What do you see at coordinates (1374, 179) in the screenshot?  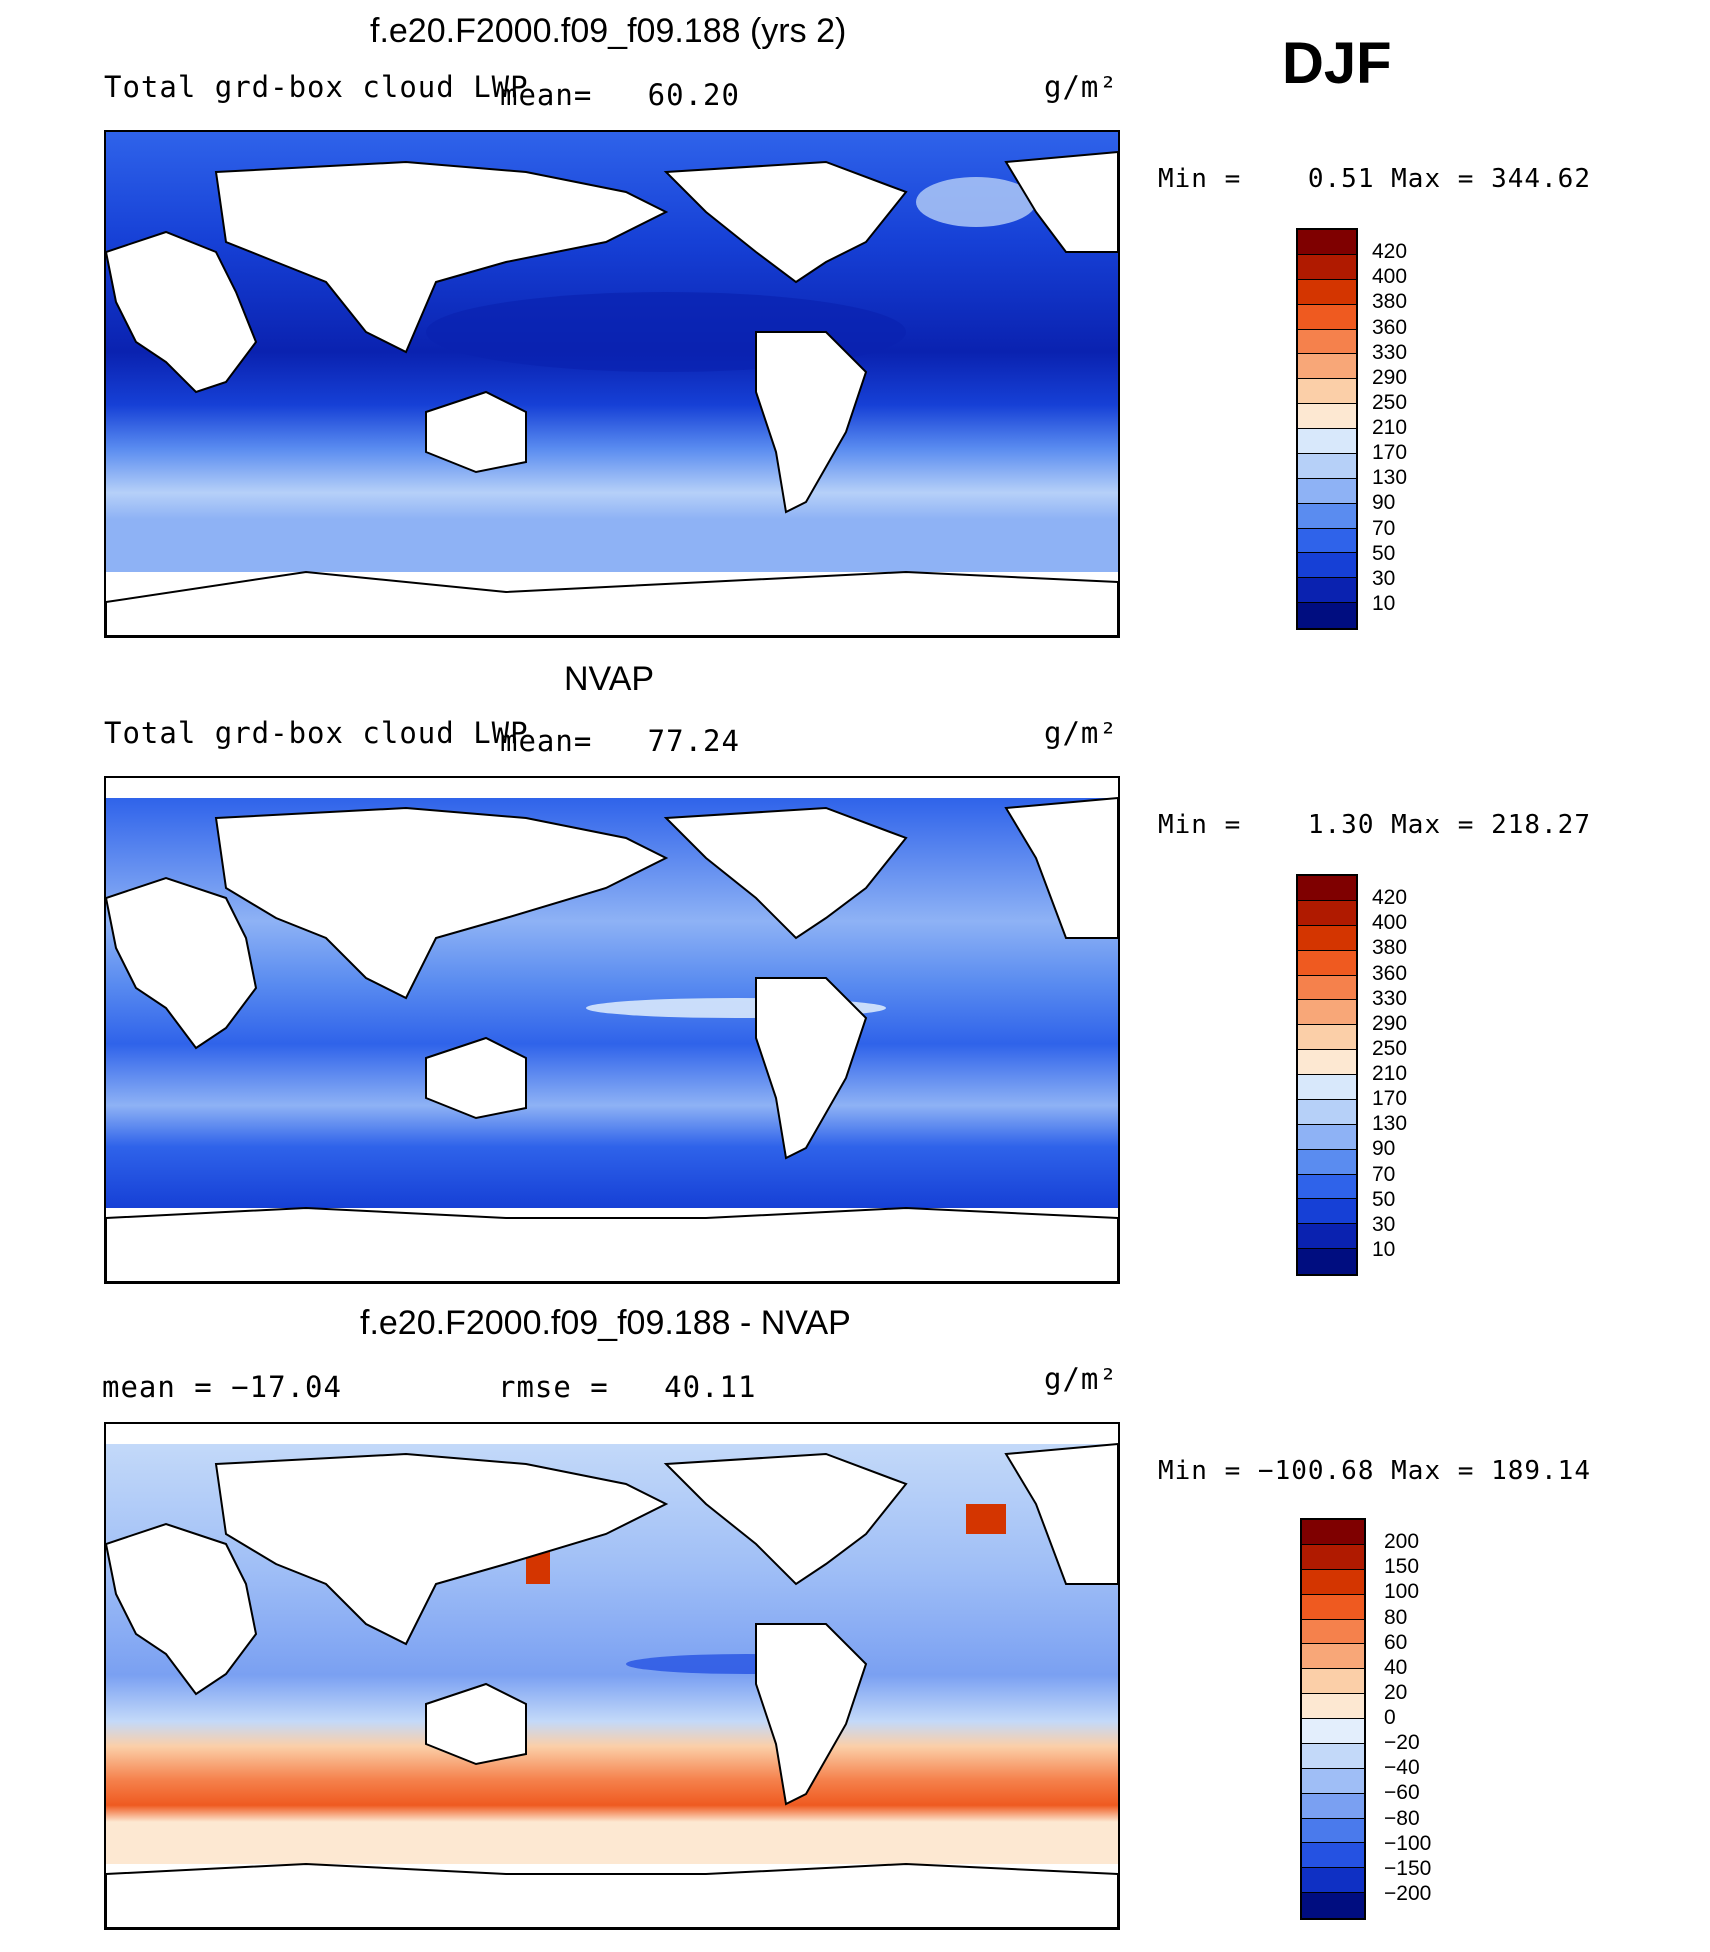 I see `panel-1-minmax: Min = 0.51 Max = 344.62` at bounding box center [1374, 179].